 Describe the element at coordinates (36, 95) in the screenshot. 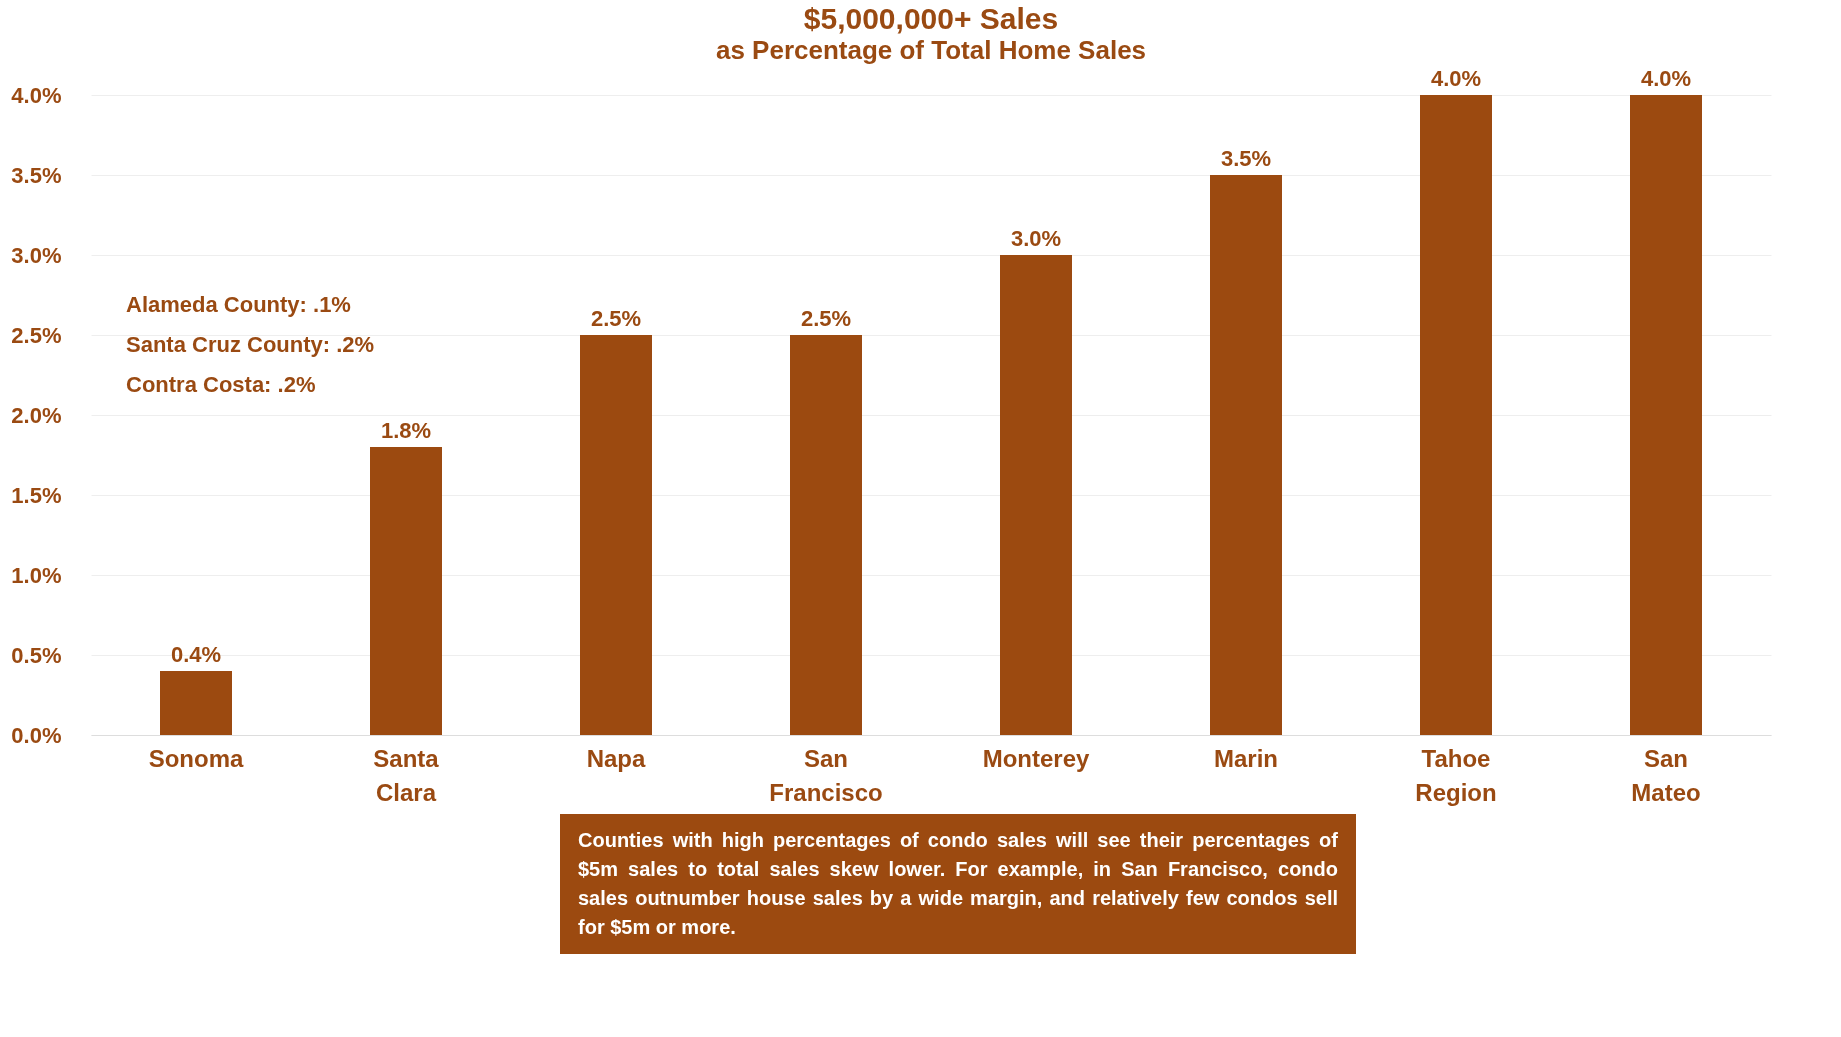

I see `y-tick-label: 4.0%` at that location.